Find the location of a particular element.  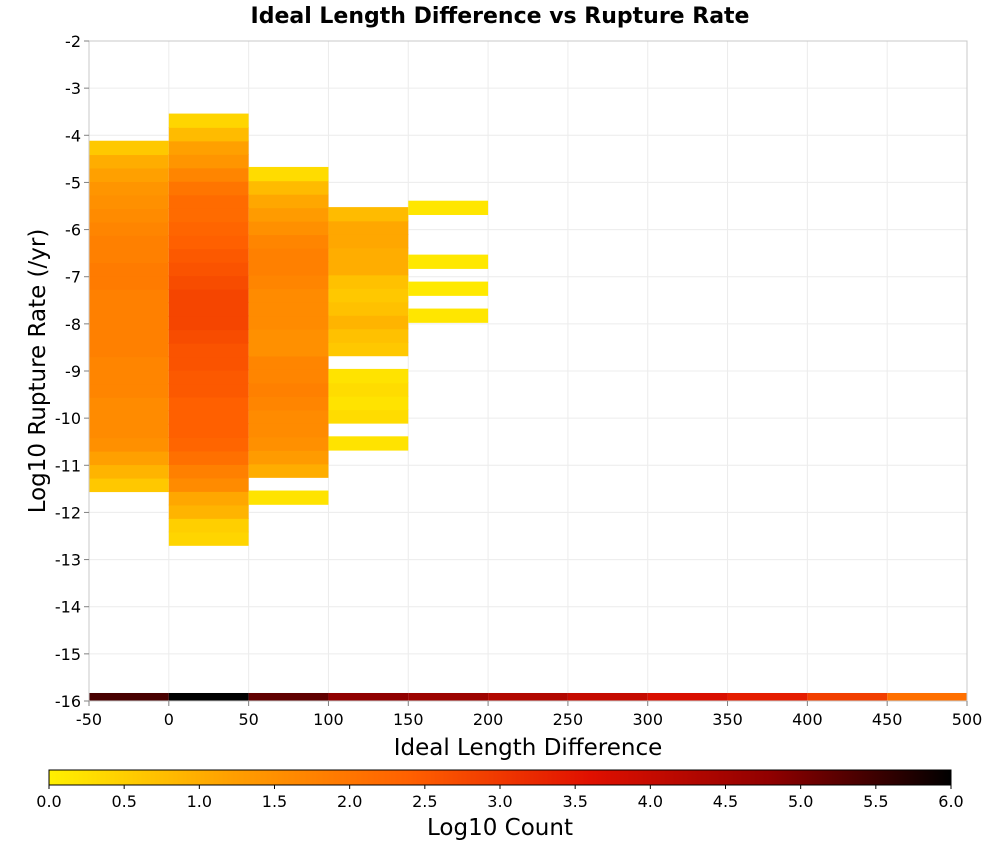

colorbar-tick-label: 2.0 is located at coordinates (349, 801).